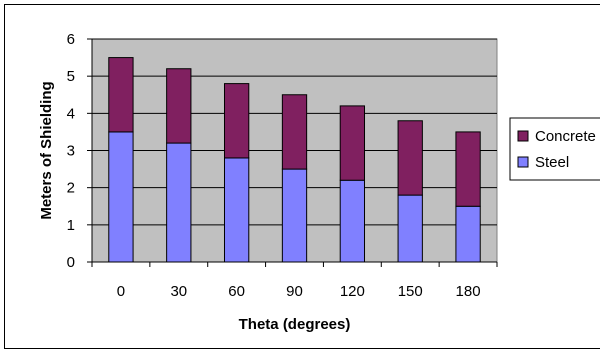  Describe the element at coordinates (523, 136) in the screenshot. I see `legend-swatch-concrete` at that location.